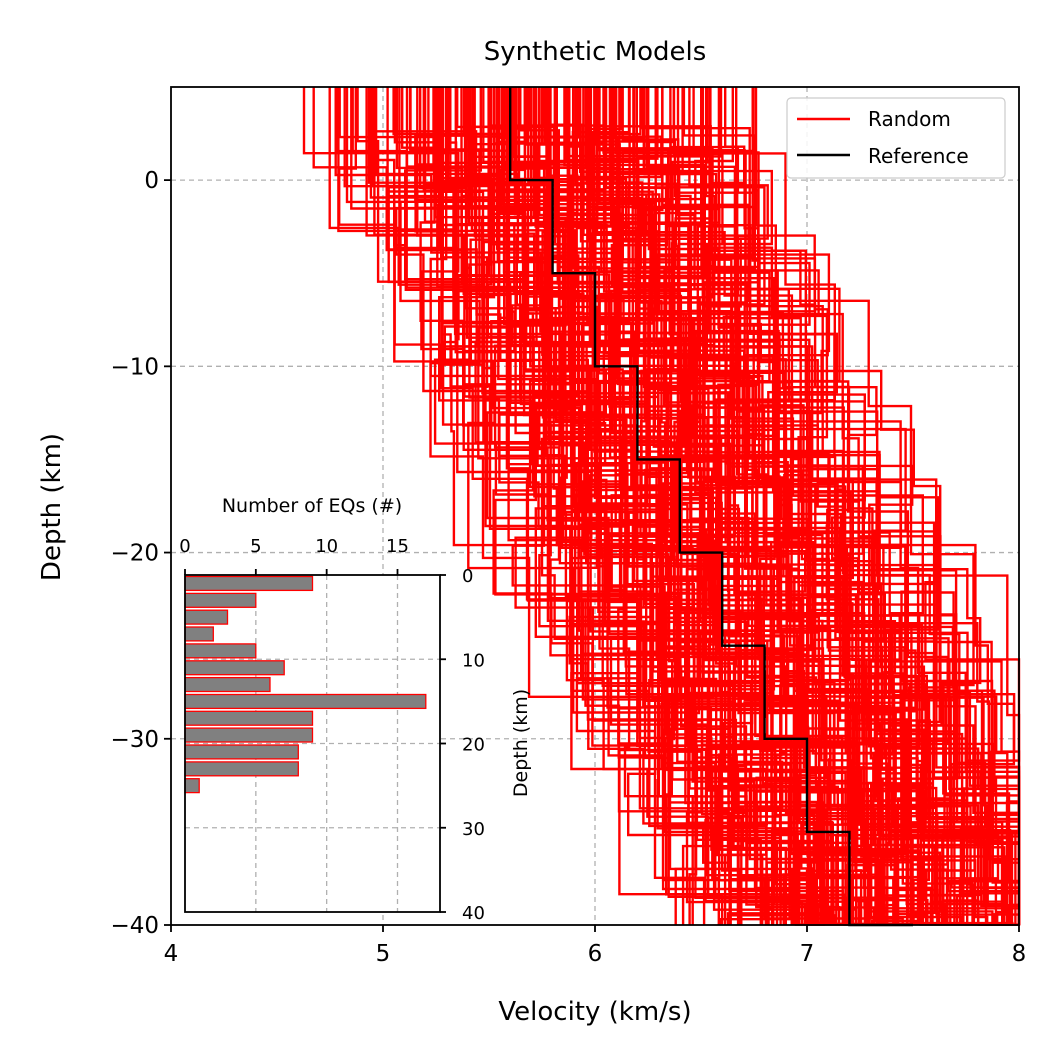  What do you see at coordinates (467, 576) in the screenshot?
I see `inset-y-tick-label: 0` at bounding box center [467, 576].